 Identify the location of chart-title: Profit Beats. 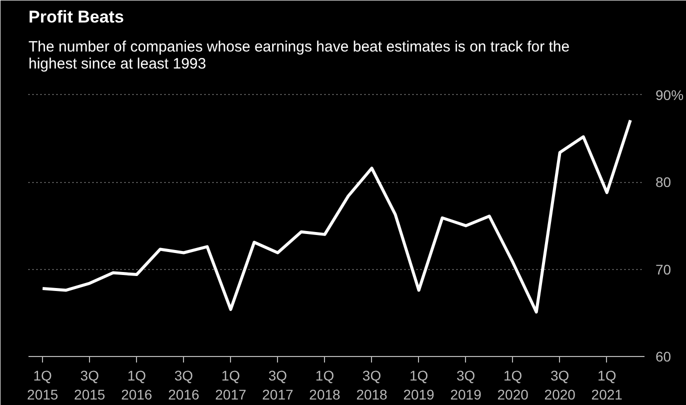
(76, 17).